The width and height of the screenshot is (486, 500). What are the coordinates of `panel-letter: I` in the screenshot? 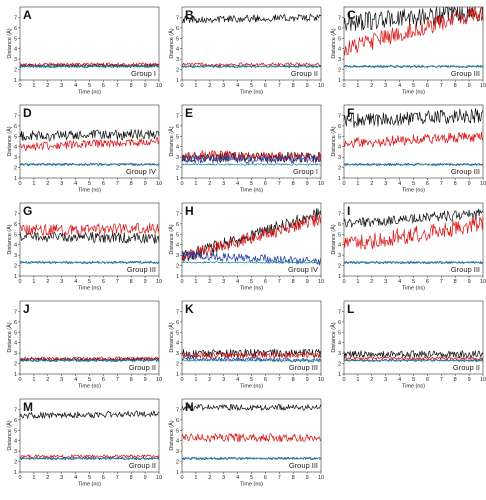 It's located at (348, 211).